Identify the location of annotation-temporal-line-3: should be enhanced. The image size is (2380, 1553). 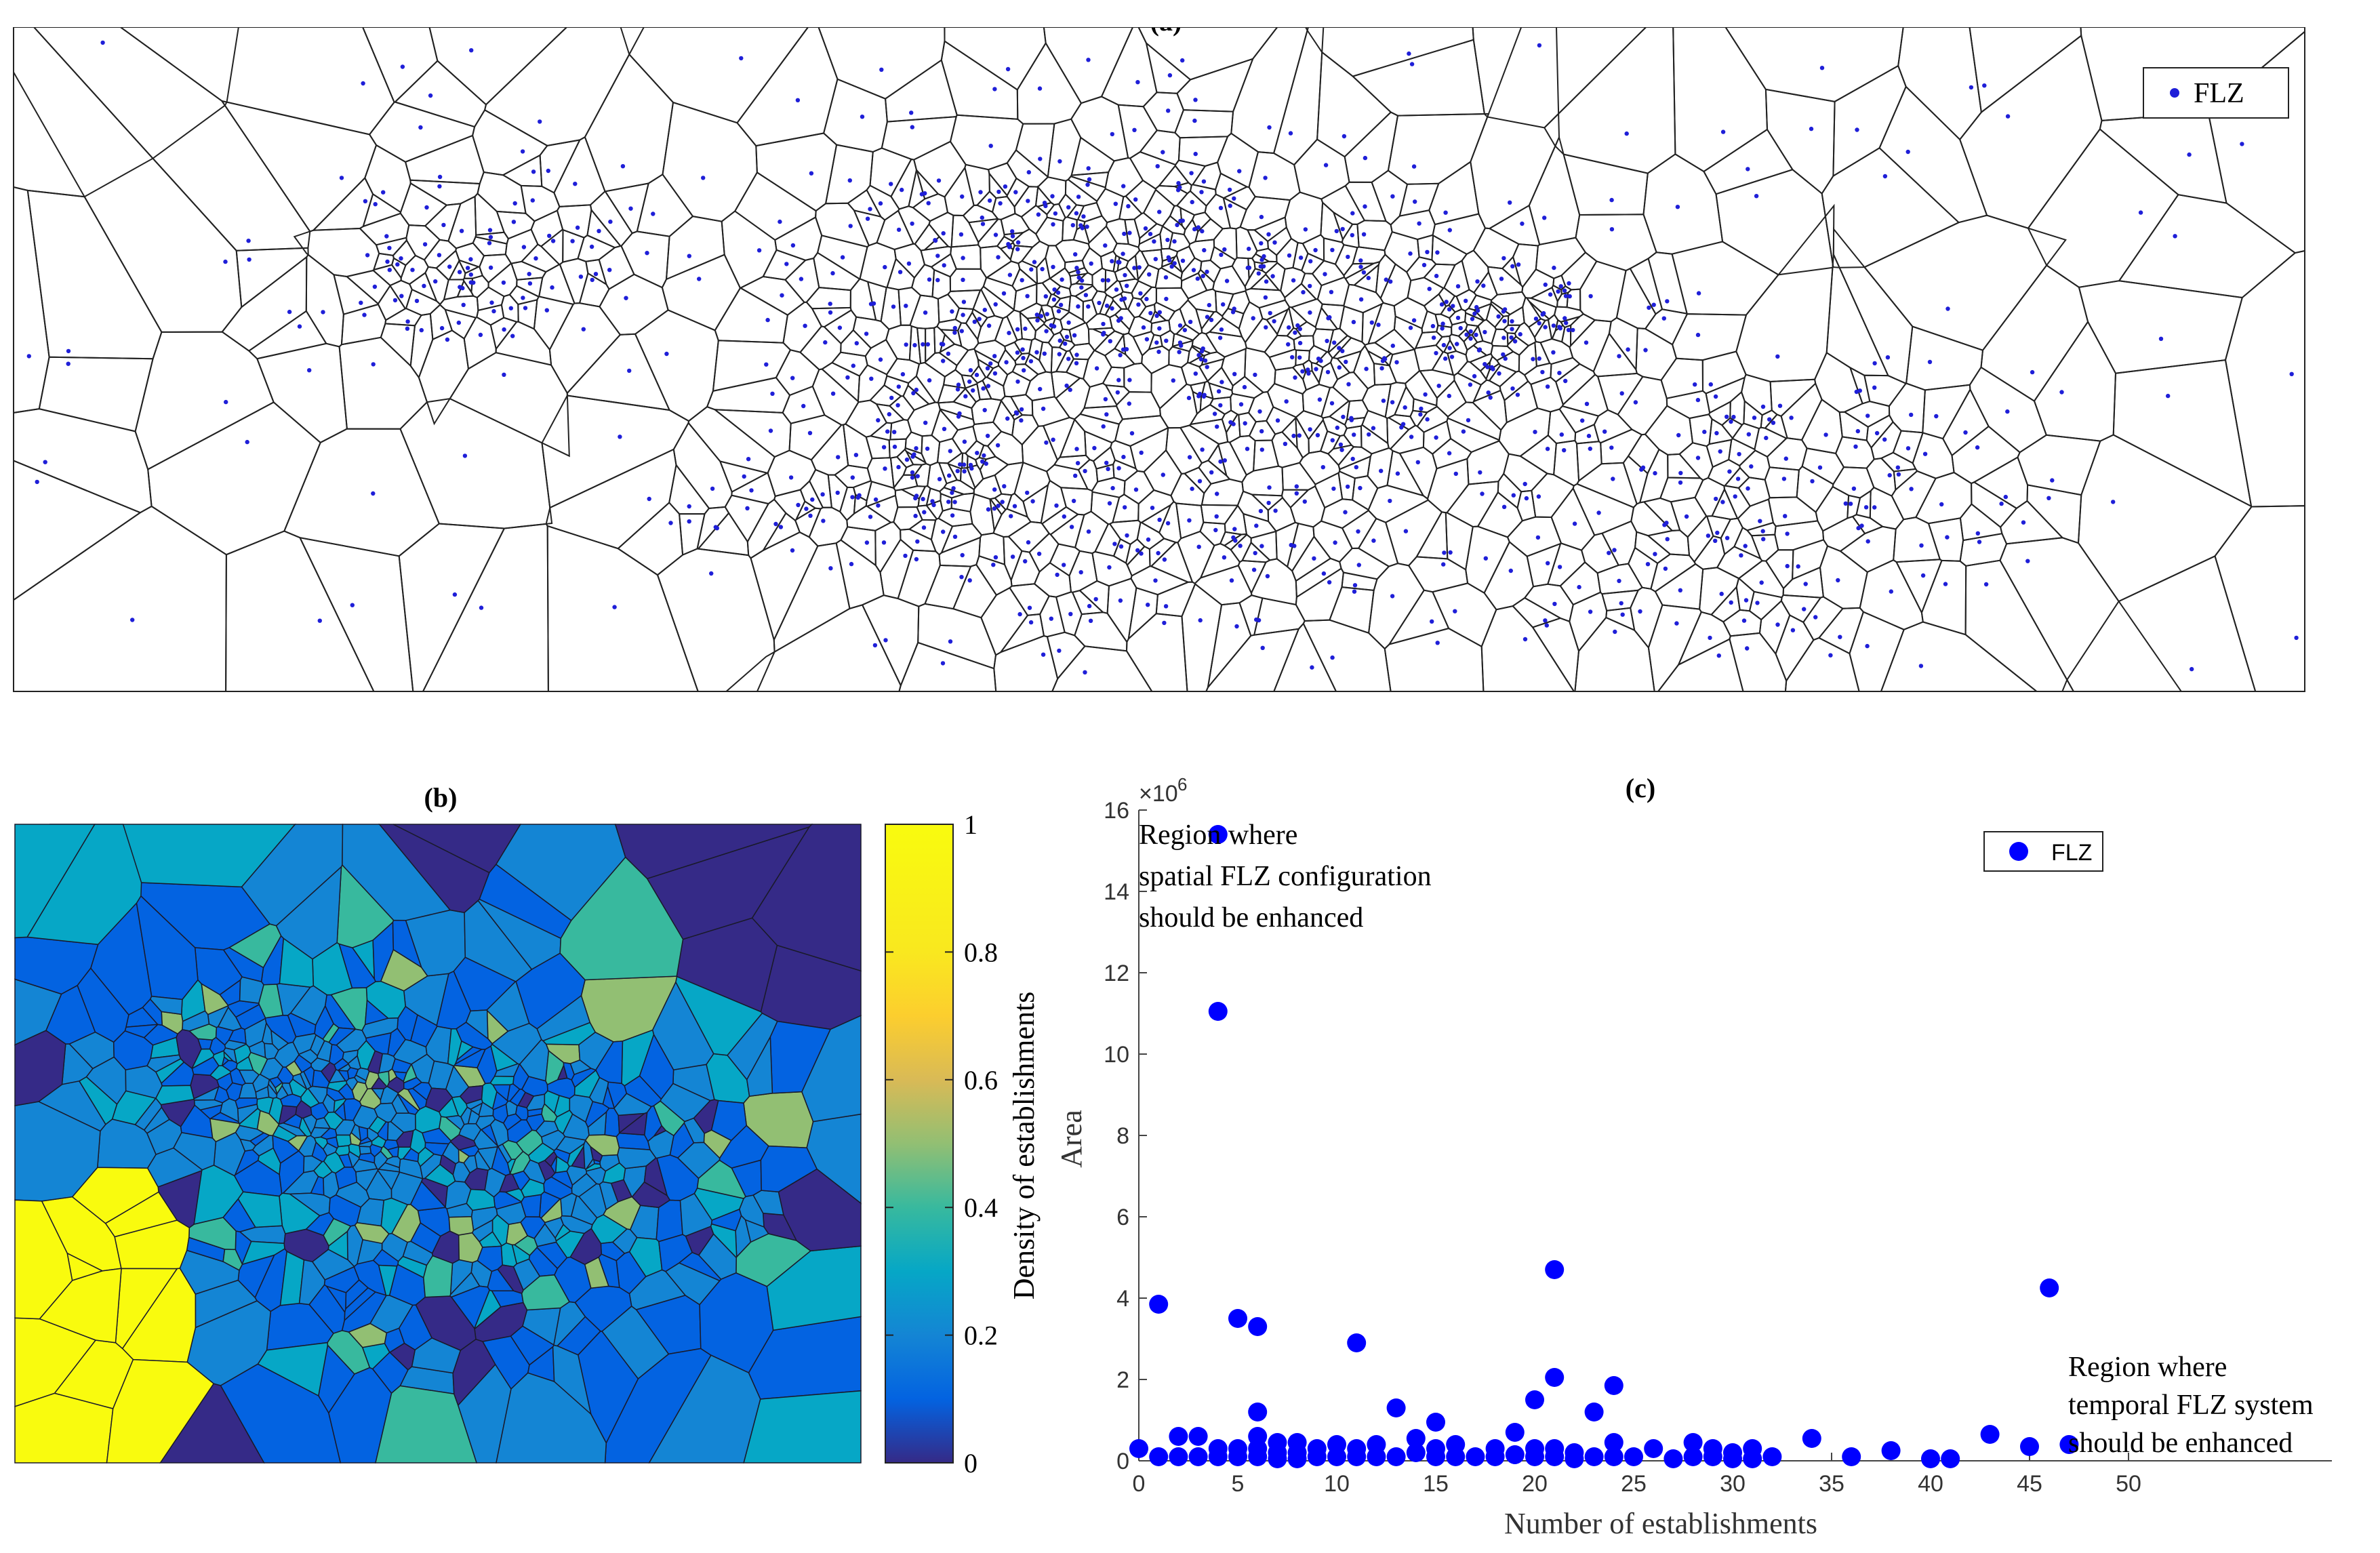
(2181, 1443).